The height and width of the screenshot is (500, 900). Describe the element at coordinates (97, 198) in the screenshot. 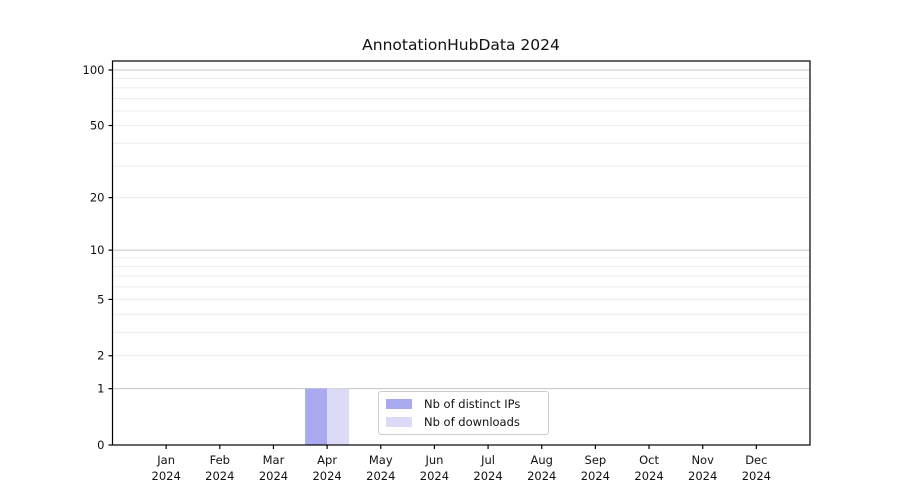

I see `y-tick-label: 20` at that location.